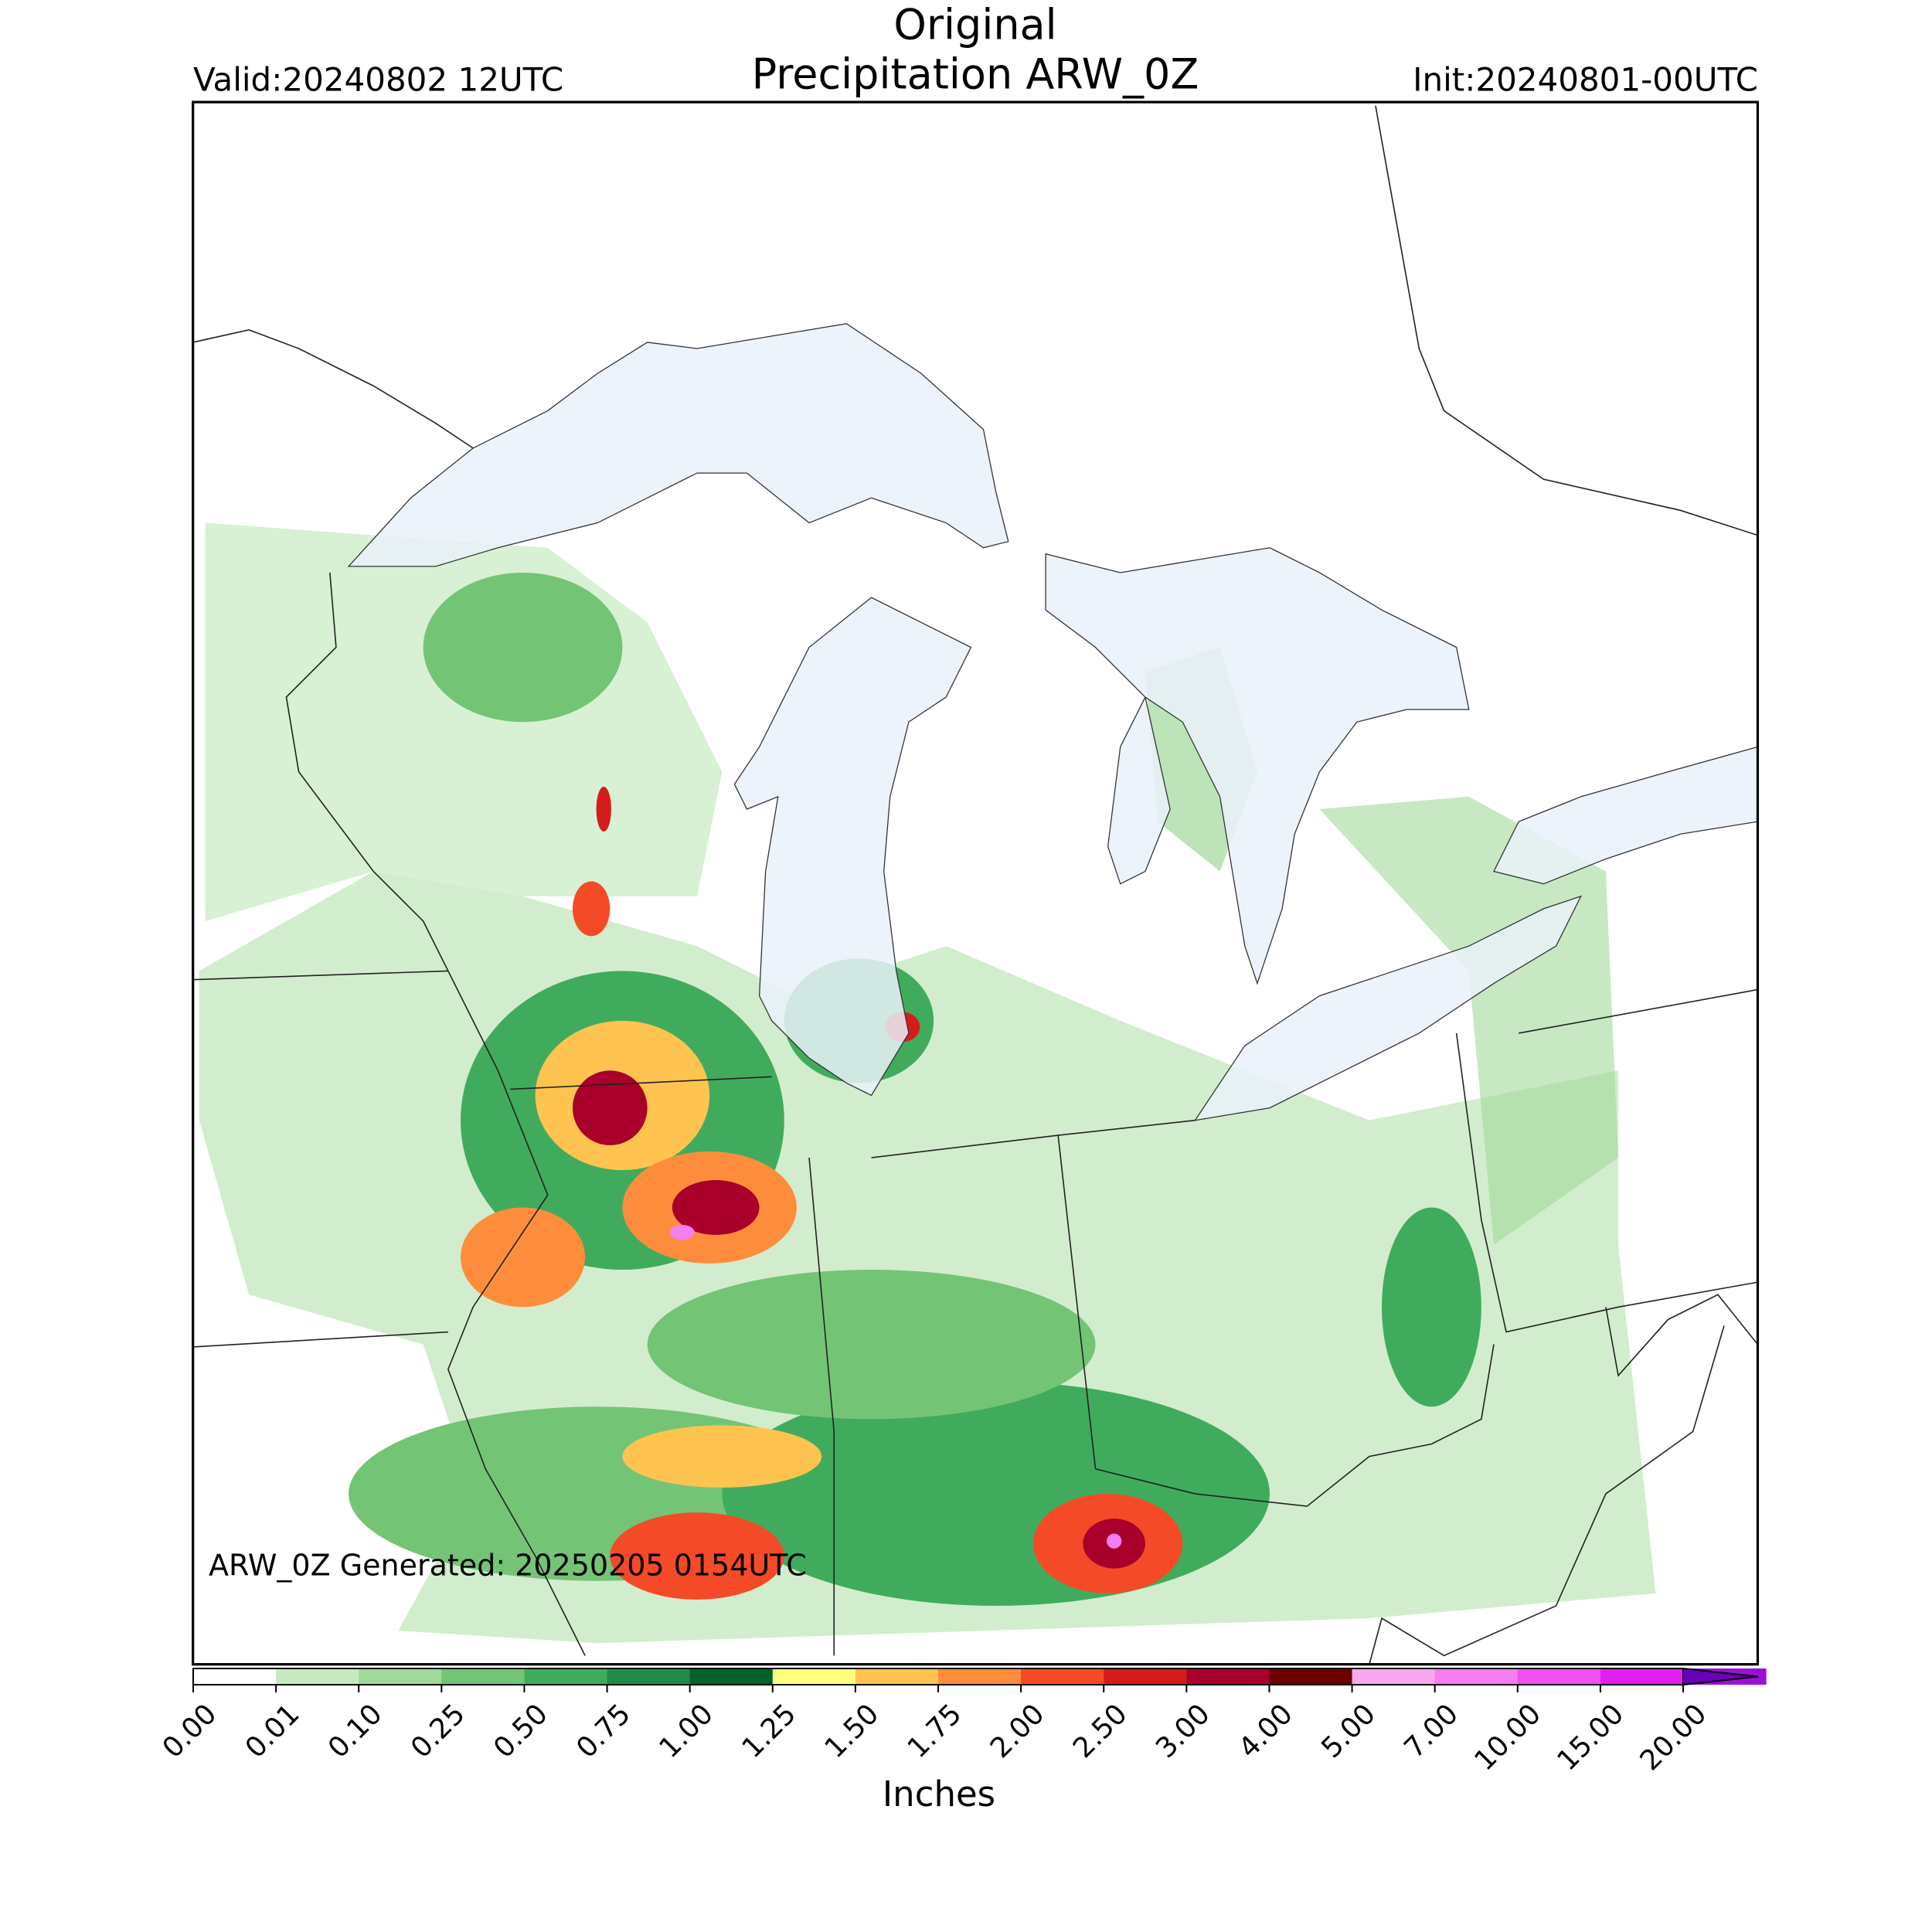  What do you see at coordinates (1586, 80) in the screenshot?
I see `init-time: Init:20240801-00UTC` at bounding box center [1586, 80].